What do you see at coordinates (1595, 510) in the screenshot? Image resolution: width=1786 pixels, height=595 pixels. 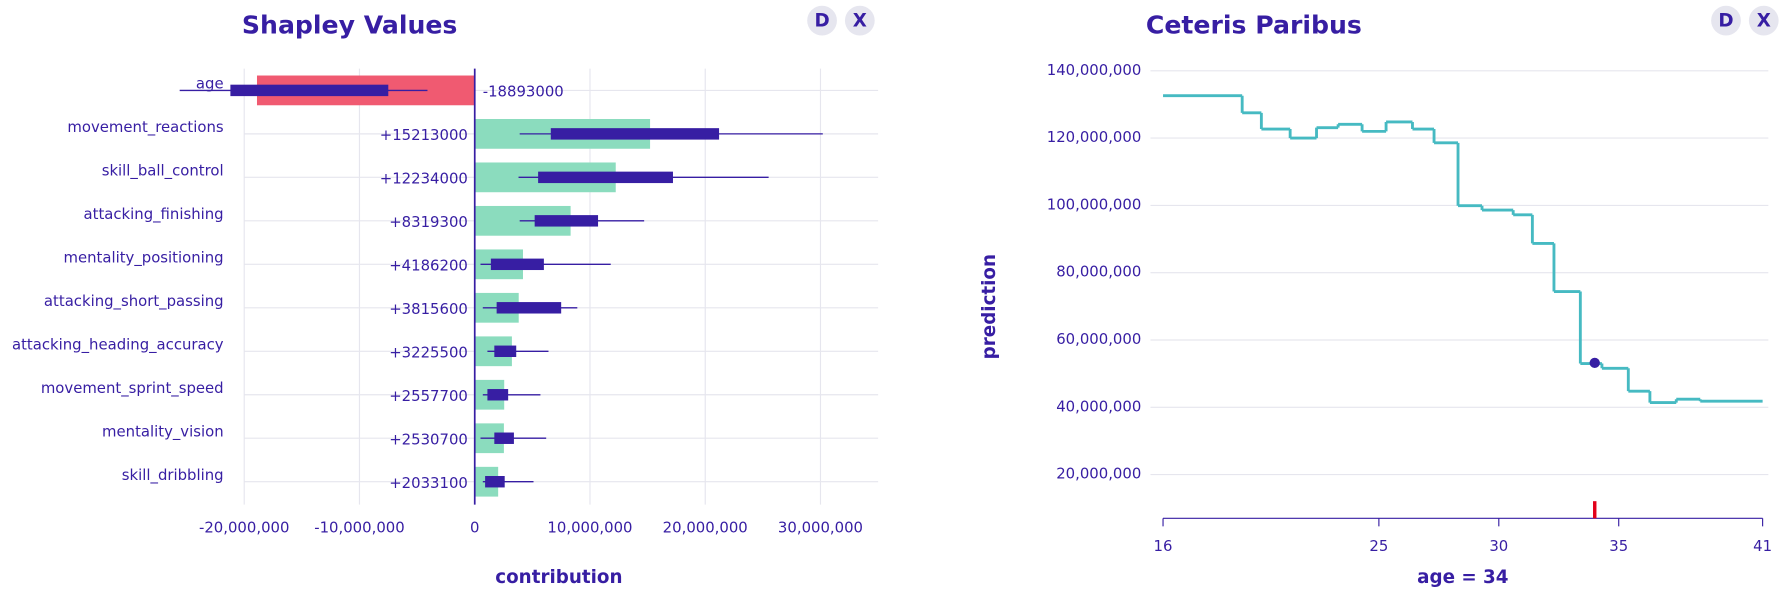 I see `observation-marker` at bounding box center [1595, 510].